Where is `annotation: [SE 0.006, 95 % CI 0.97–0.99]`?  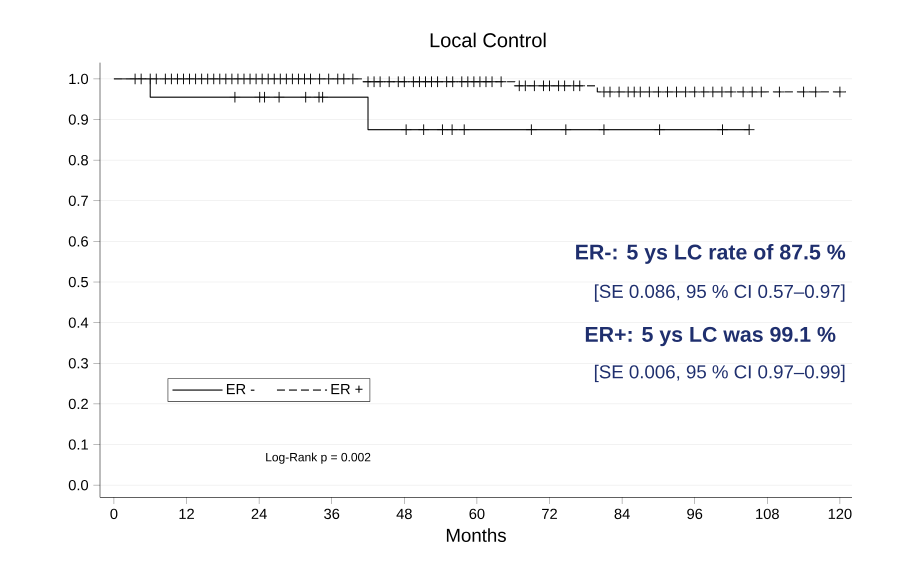
annotation: [SE 0.006, 95 % CI 0.97–0.99] is located at coordinates (719, 373).